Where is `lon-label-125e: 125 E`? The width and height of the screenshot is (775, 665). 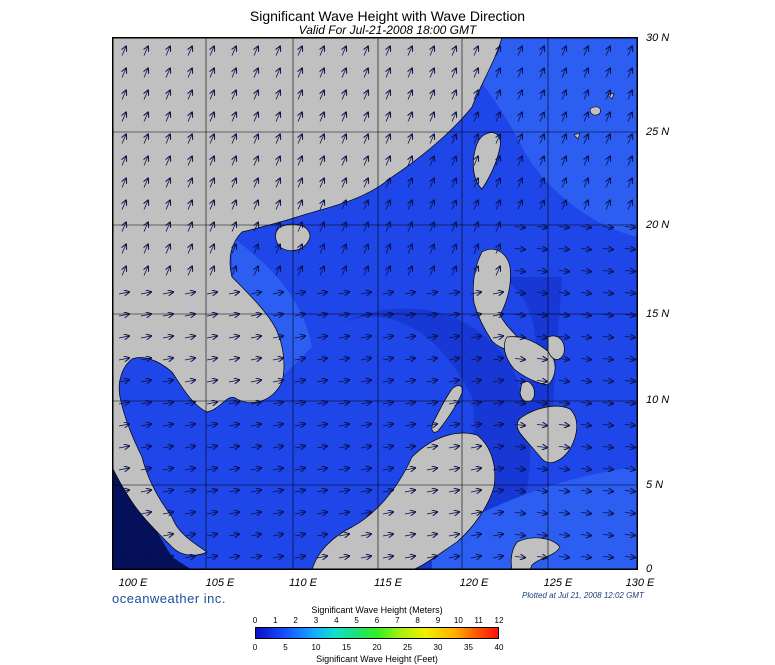 lon-label-125e: 125 E is located at coordinates (558, 583).